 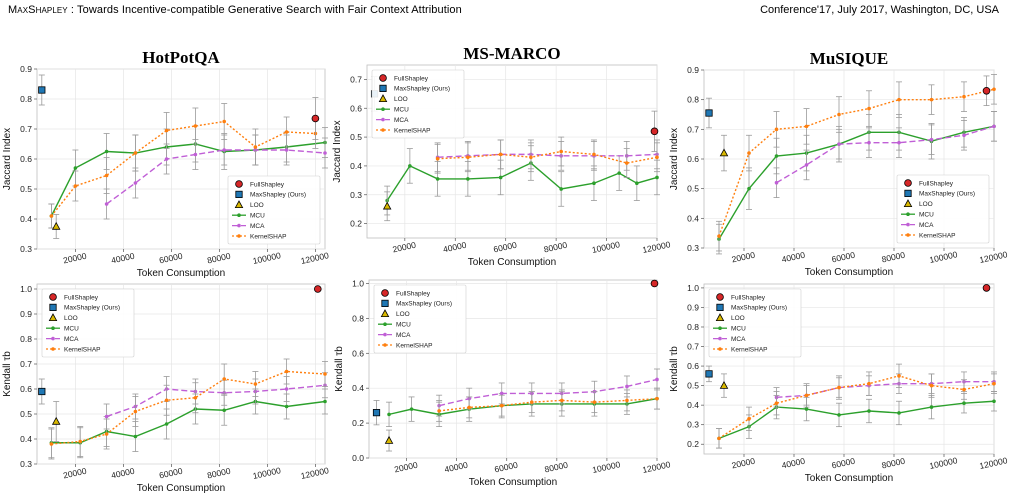 I want to click on legend-label: MCA, so click(x=738, y=339).